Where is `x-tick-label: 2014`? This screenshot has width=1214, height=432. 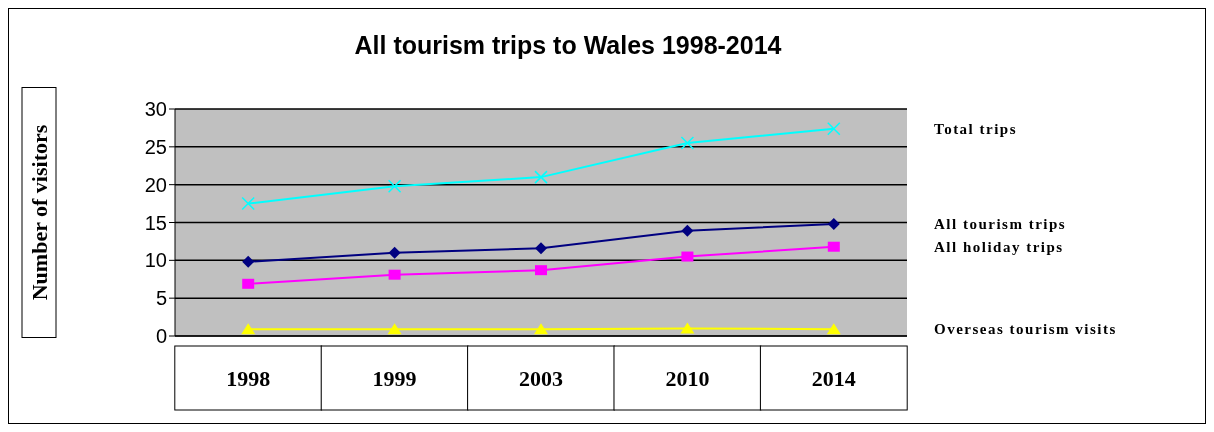 x-tick-label: 2014 is located at coordinates (833, 378).